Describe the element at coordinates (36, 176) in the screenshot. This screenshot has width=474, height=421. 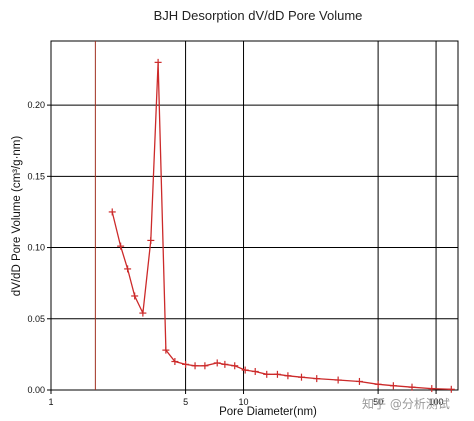
I see `y-tick-label: 0.15` at that location.